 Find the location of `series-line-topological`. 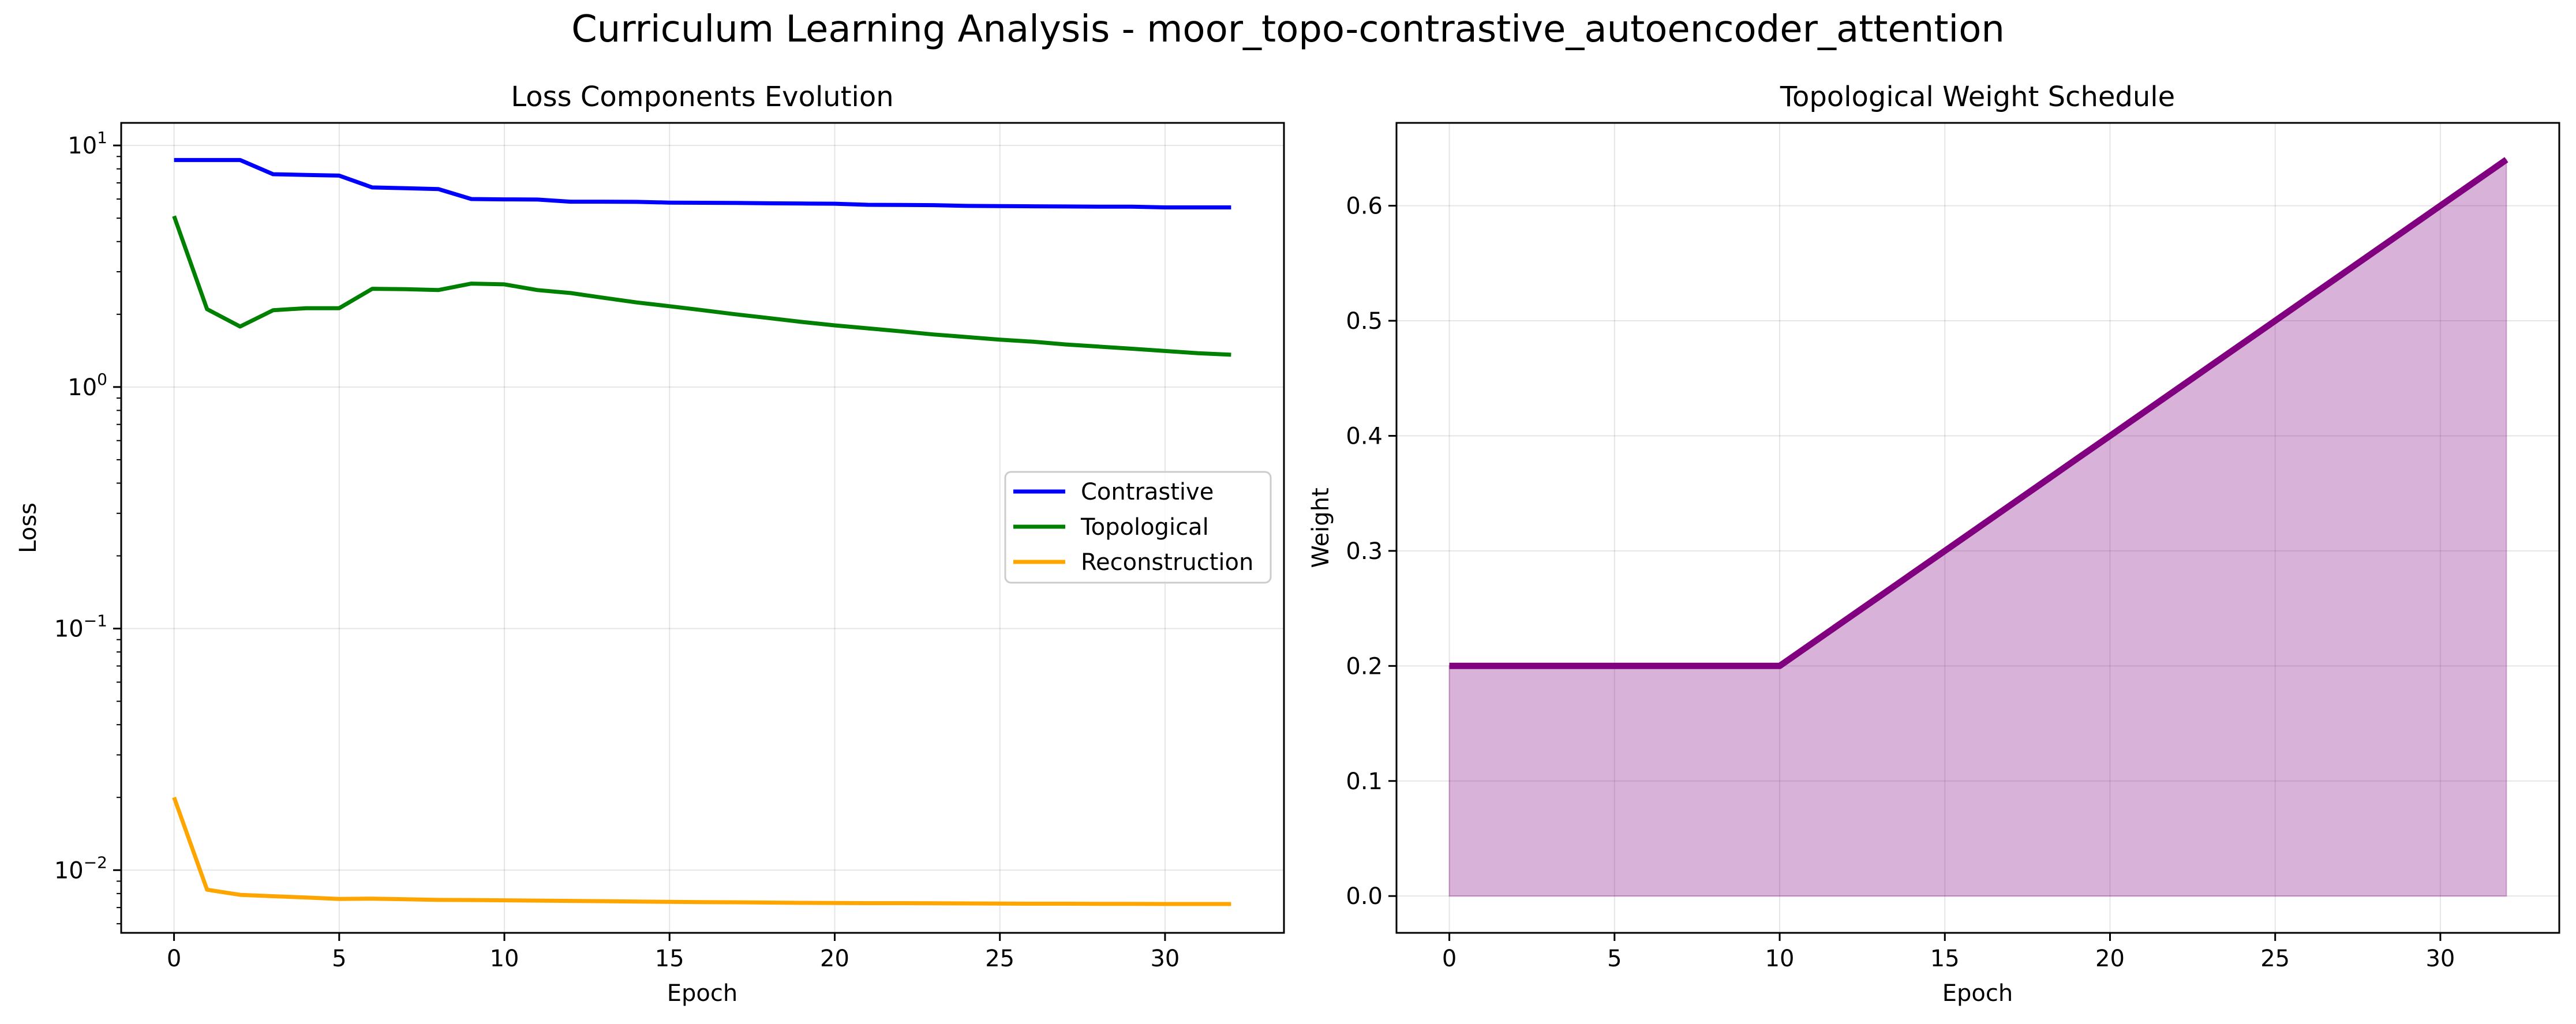

series-line-topological is located at coordinates (701, 286).